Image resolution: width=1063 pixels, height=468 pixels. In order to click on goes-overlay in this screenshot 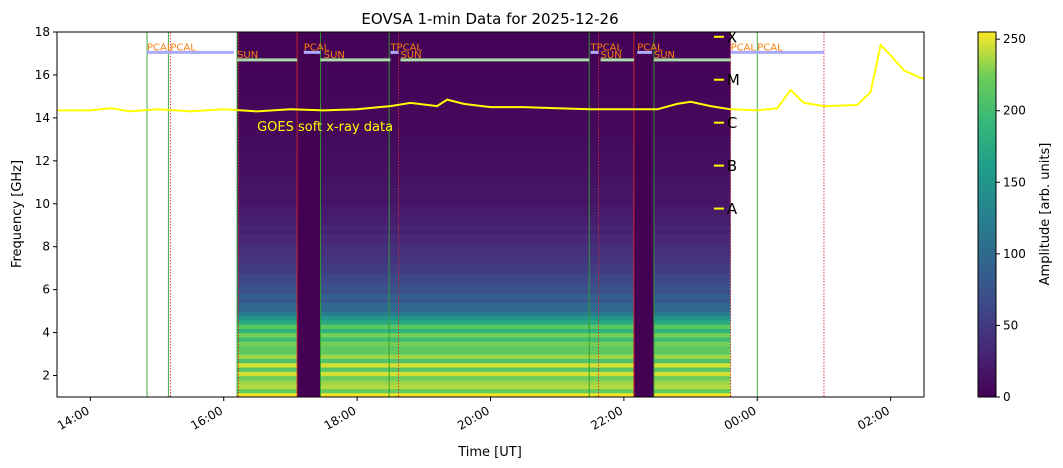, I will do `click(490, 77)`.